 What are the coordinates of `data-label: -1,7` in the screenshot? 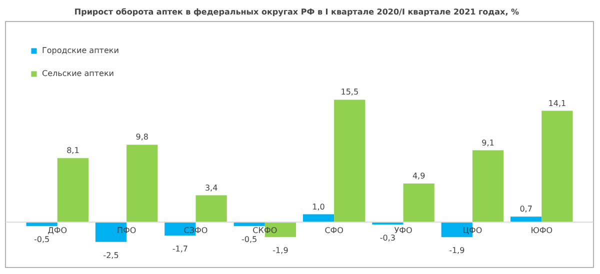 It's located at (180, 249).